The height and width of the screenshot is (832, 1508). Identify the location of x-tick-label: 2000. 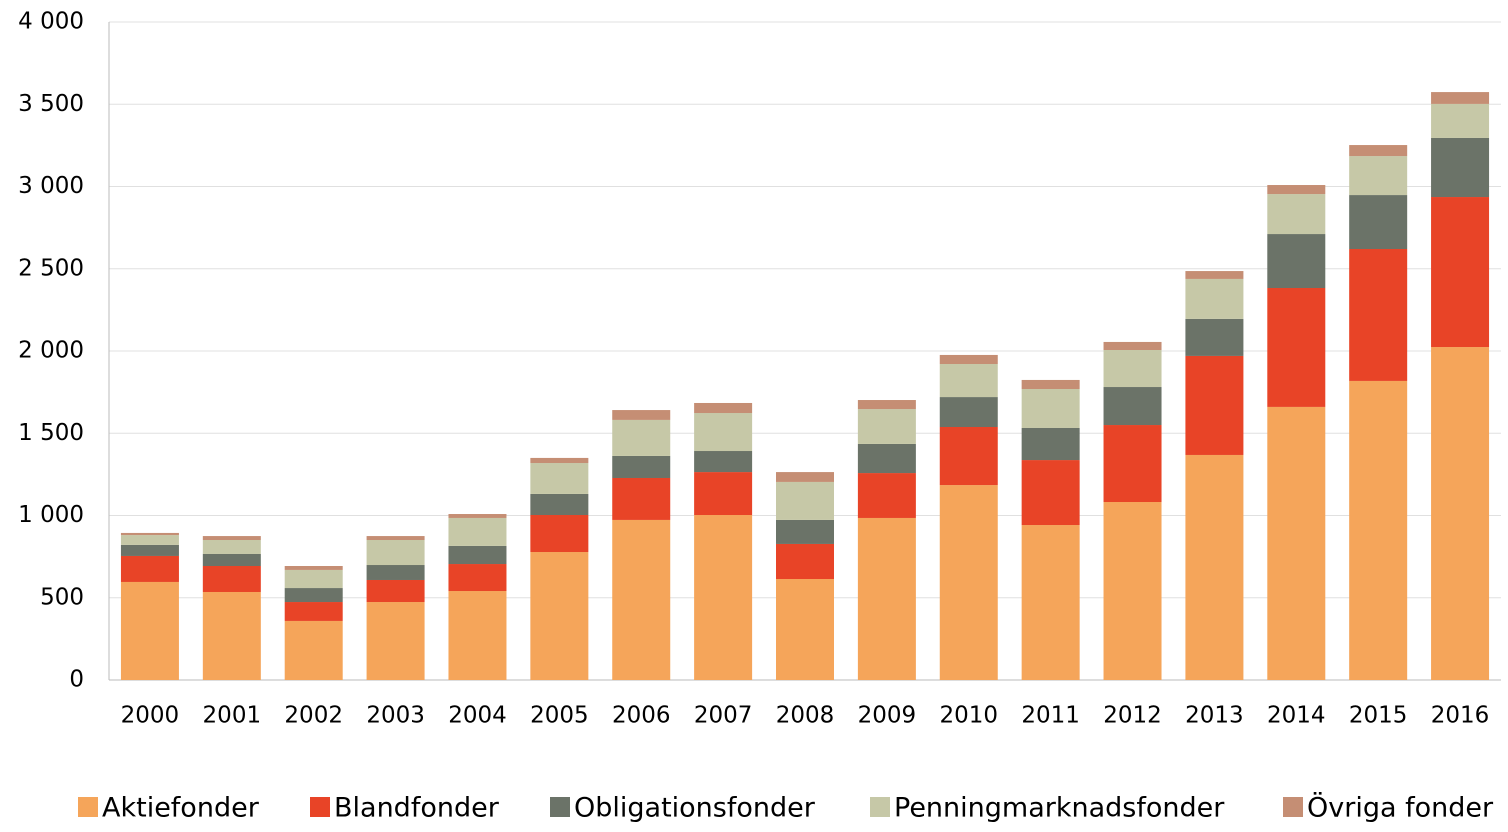
(150, 716).